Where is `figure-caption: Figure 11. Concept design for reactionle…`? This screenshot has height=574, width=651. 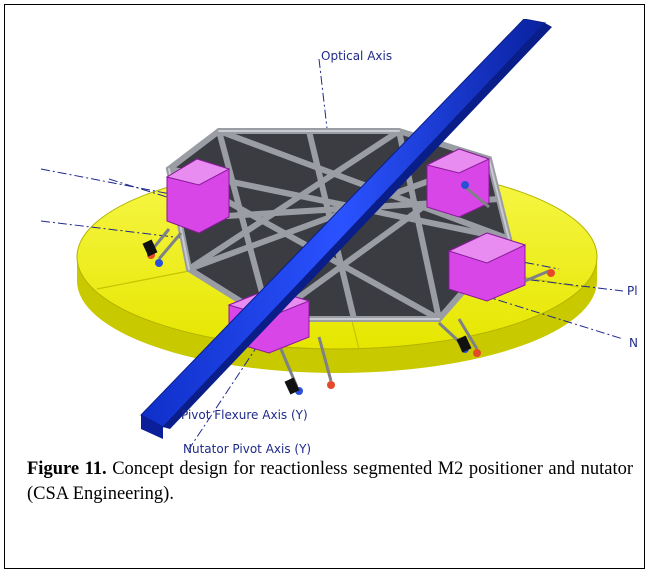 figure-caption: Figure 11. Concept design for reactionle… is located at coordinates (330, 482).